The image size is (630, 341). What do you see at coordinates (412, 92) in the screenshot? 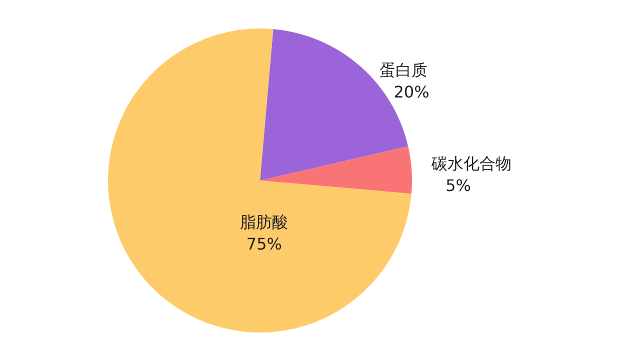
I see `data-label: 20%` at bounding box center [412, 92].